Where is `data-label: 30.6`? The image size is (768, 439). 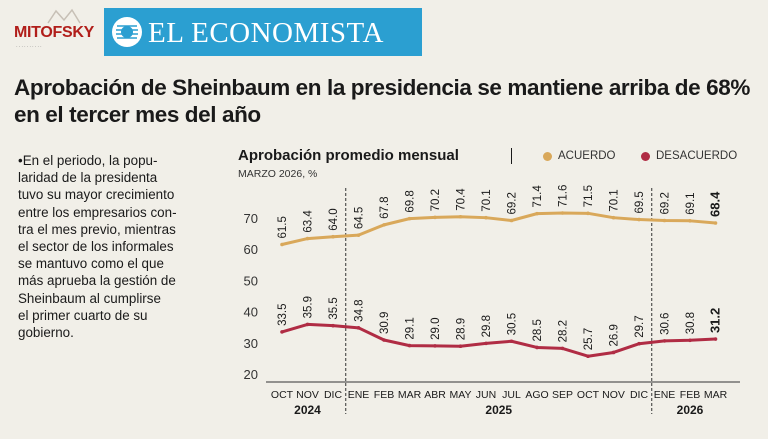
data-label: 30.6 is located at coordinates (666, 324).